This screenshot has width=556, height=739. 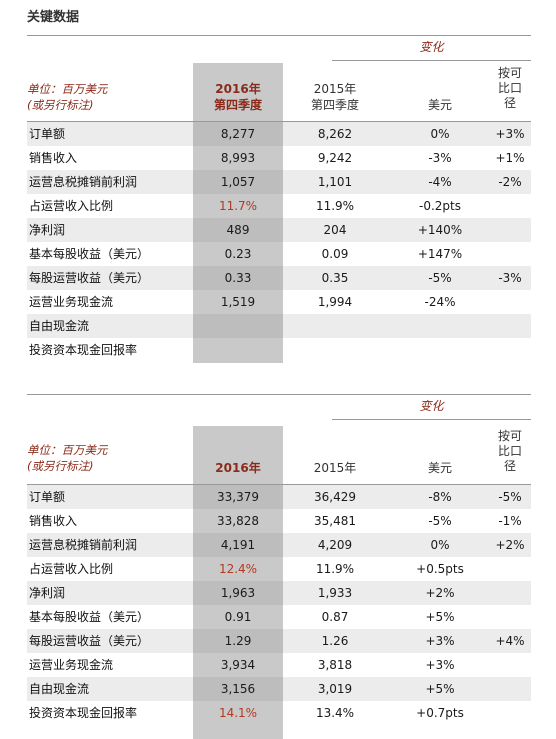 I want to click on header-2016q4: 2016年 第四季度, so click(x=238, y=97).